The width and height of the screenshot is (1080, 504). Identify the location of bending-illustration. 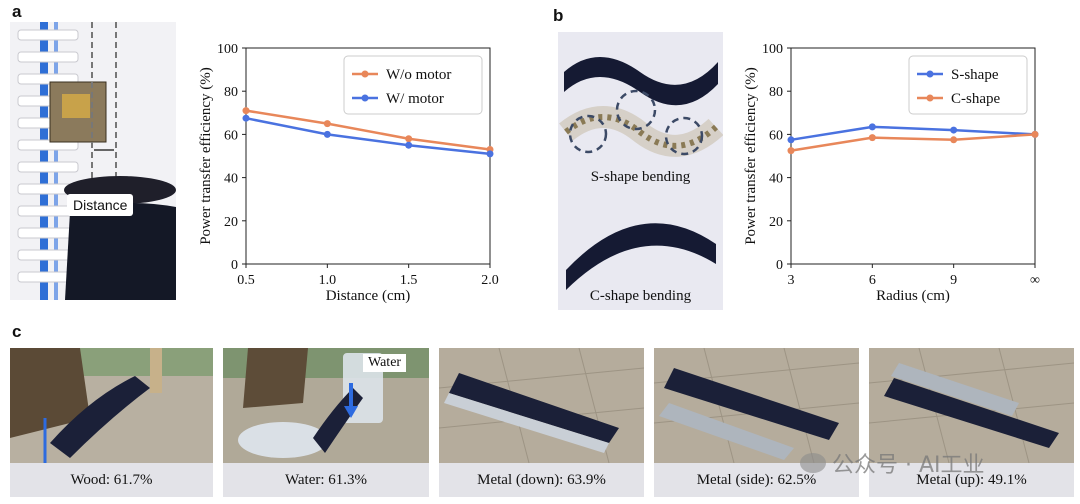
(641, 173).